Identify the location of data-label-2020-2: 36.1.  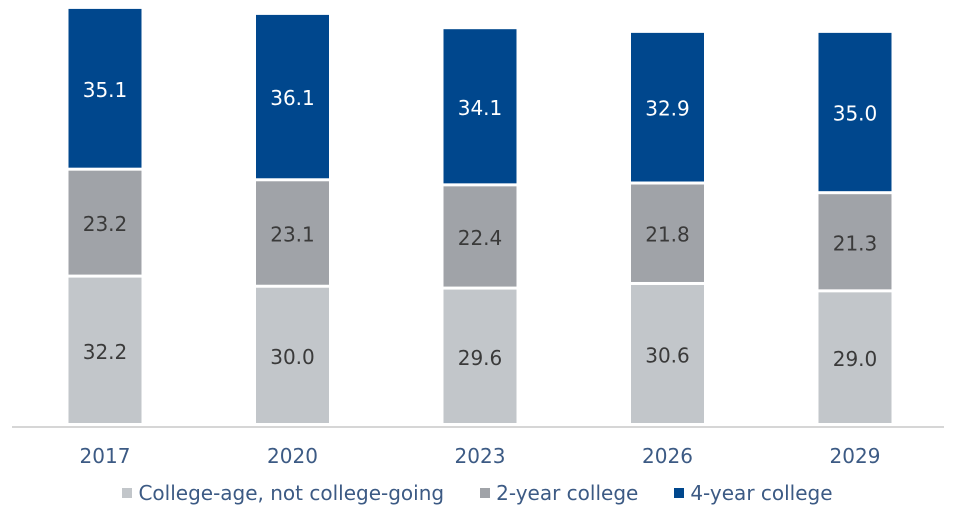
(292, 98).